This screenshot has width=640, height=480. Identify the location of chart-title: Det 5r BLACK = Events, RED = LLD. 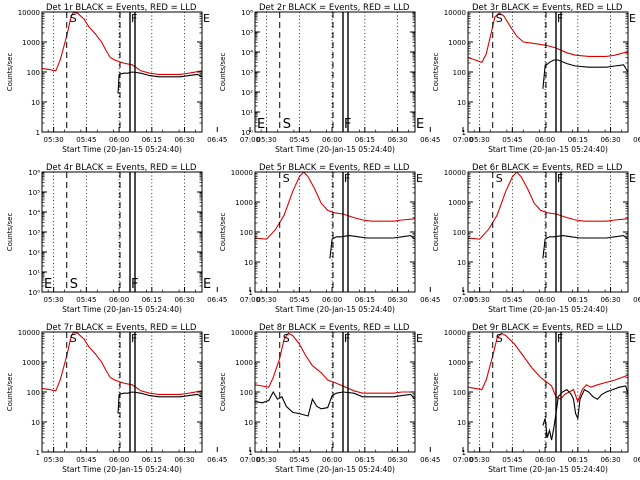
(334, 168).